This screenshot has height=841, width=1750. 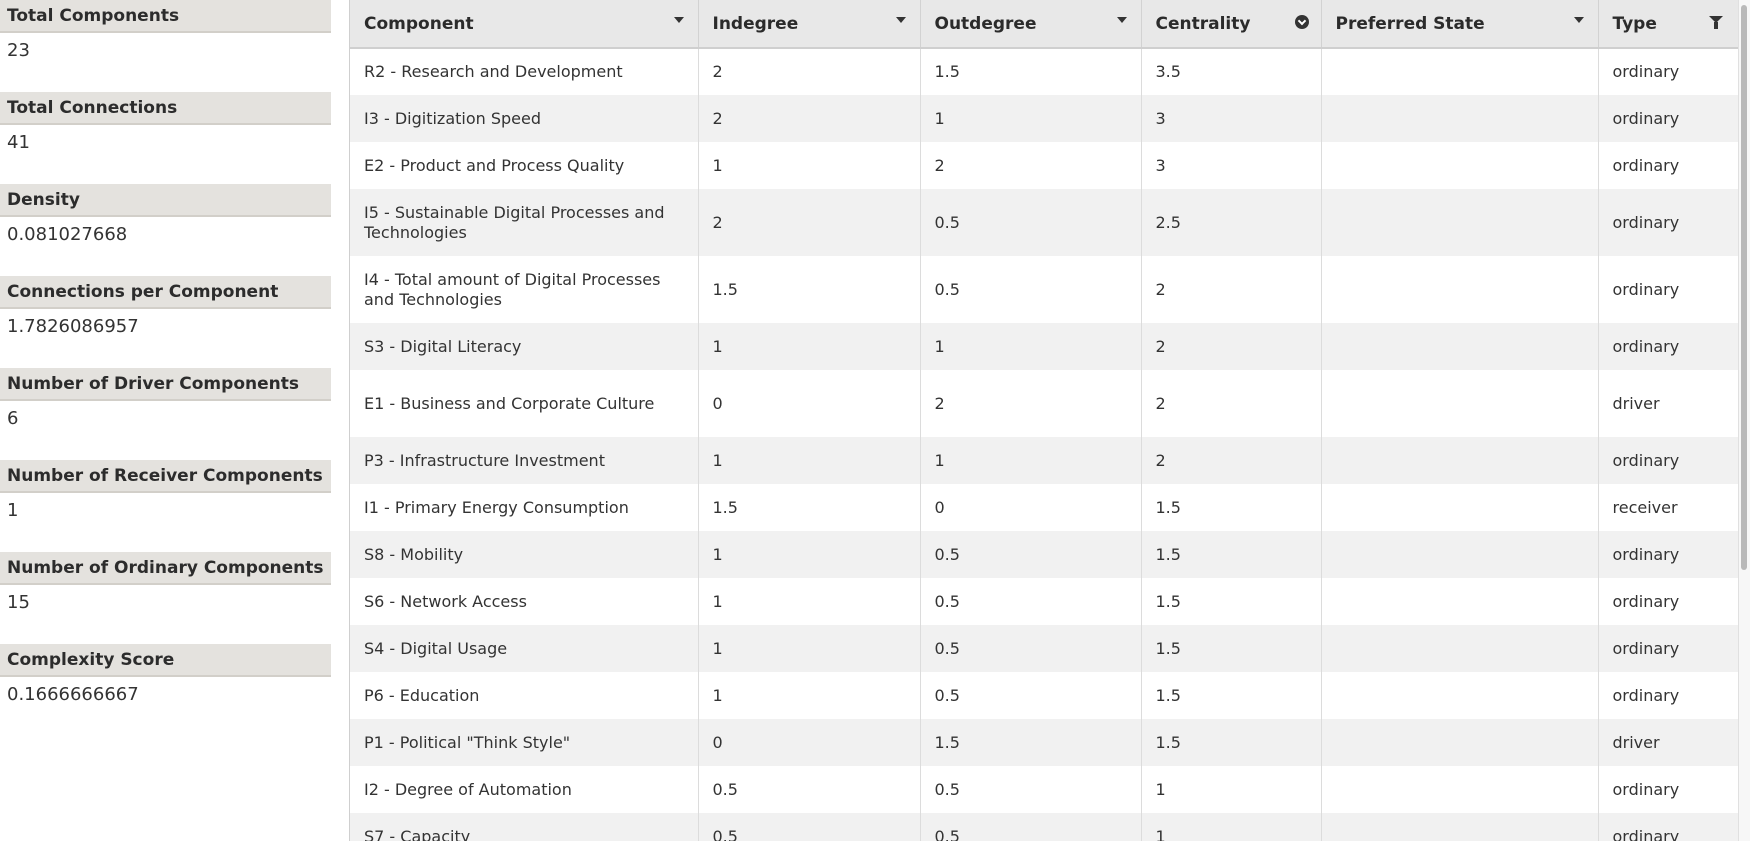 What do you see at coordinates (1031, 742) in the screenshot?
I see `cell-outdegree: 1.5` at bounding box center [1031, 742].